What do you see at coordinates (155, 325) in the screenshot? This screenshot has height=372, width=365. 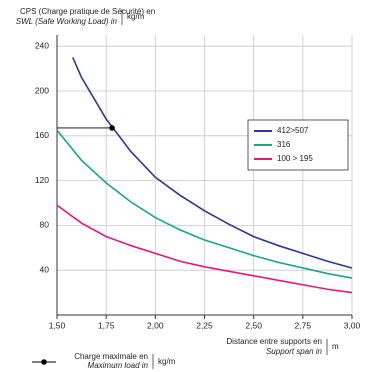 I see `x-tick-label: 2,00` at bounding box center [155, 325].